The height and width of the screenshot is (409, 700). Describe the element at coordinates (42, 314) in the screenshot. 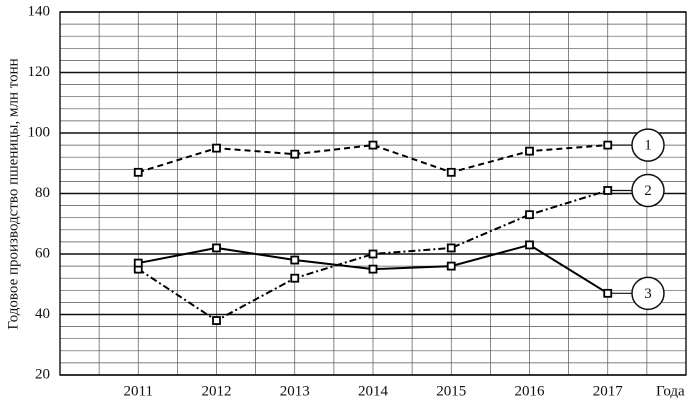

I see `y-tick-label: 40` at that location.